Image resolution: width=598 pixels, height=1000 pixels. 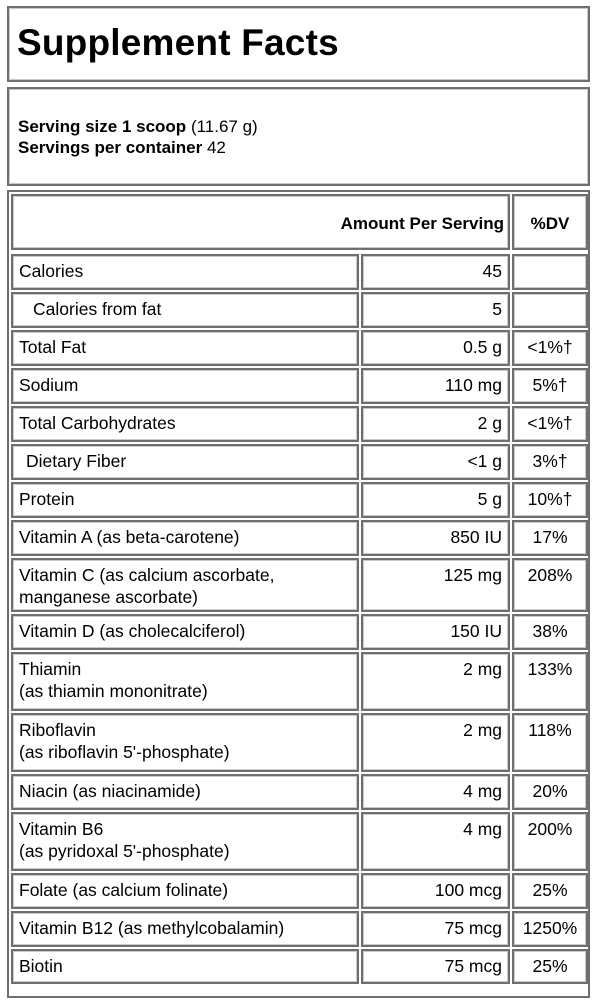 What do you see at coordinates (47, 499) in the screenshot?
I see `nutrient-name-line: Protein` at bounding box center [47, 499].